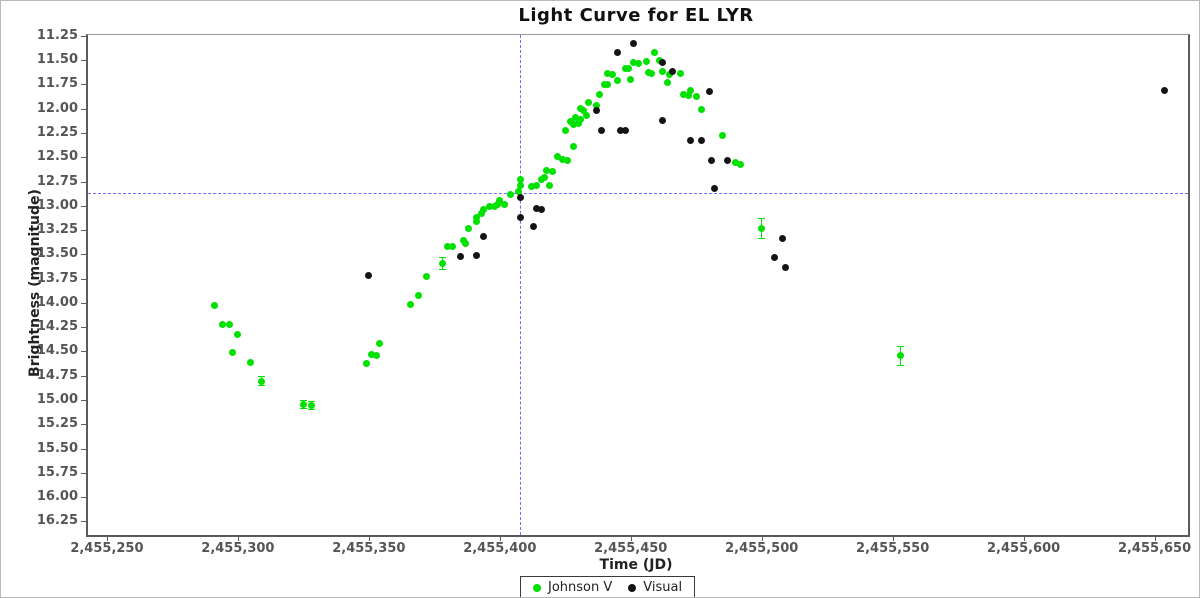 This screenshot has height=598, width=1200. Describe the element at coordinates (57, 472) in the screenshot. I see `y-tick-label: 15.75` at that location.